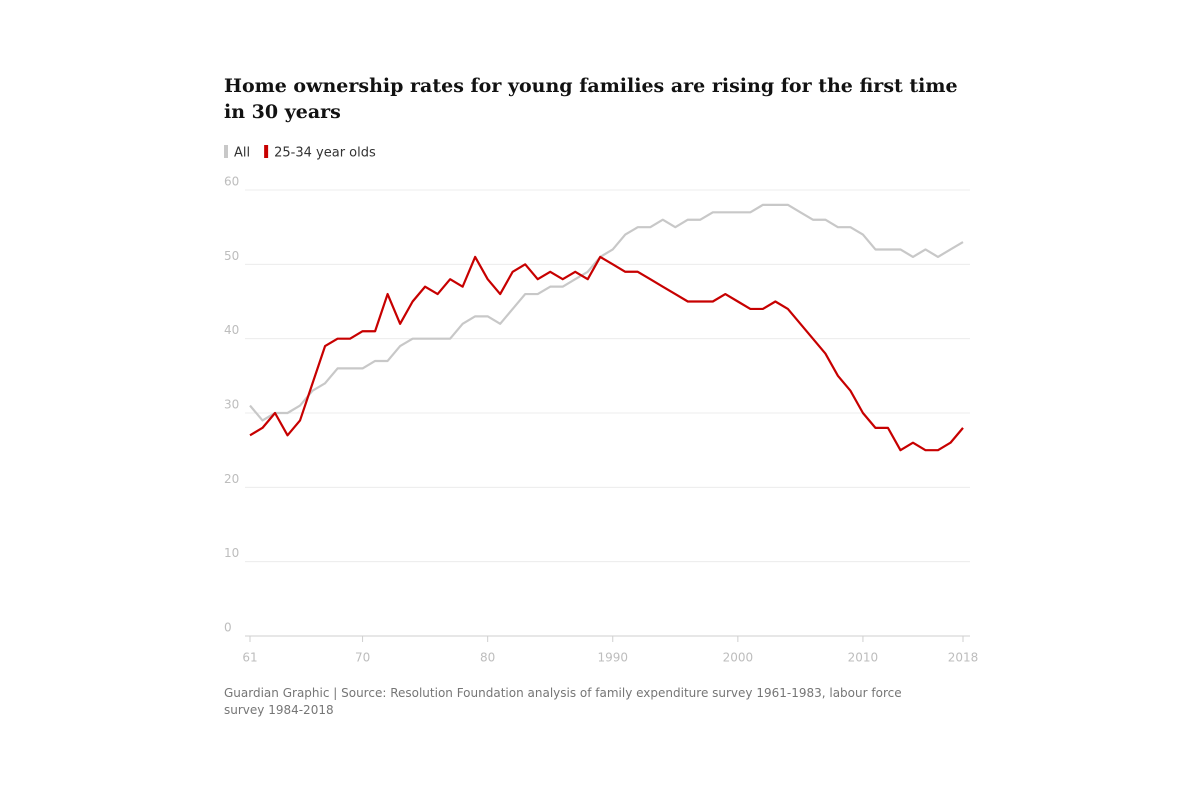 This screenshot has height=792, width=1200. What do you see at coordinates (231, 330) in the screenshot?
I see `y-tick-label: 40` at bounding box center [231, 330].